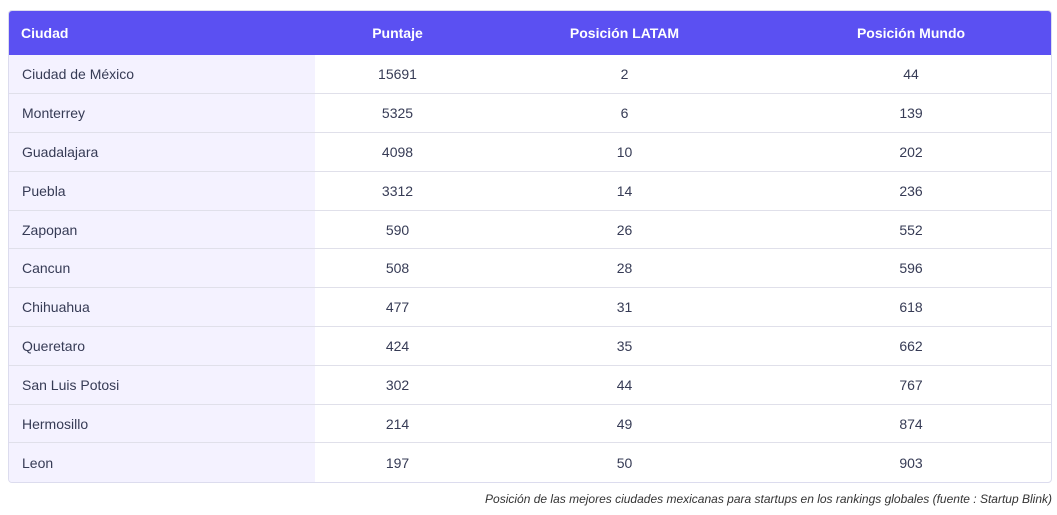 The image size is (1057, 515). I want to click on table-row: Leon 197 50 903, so click(530, 462).